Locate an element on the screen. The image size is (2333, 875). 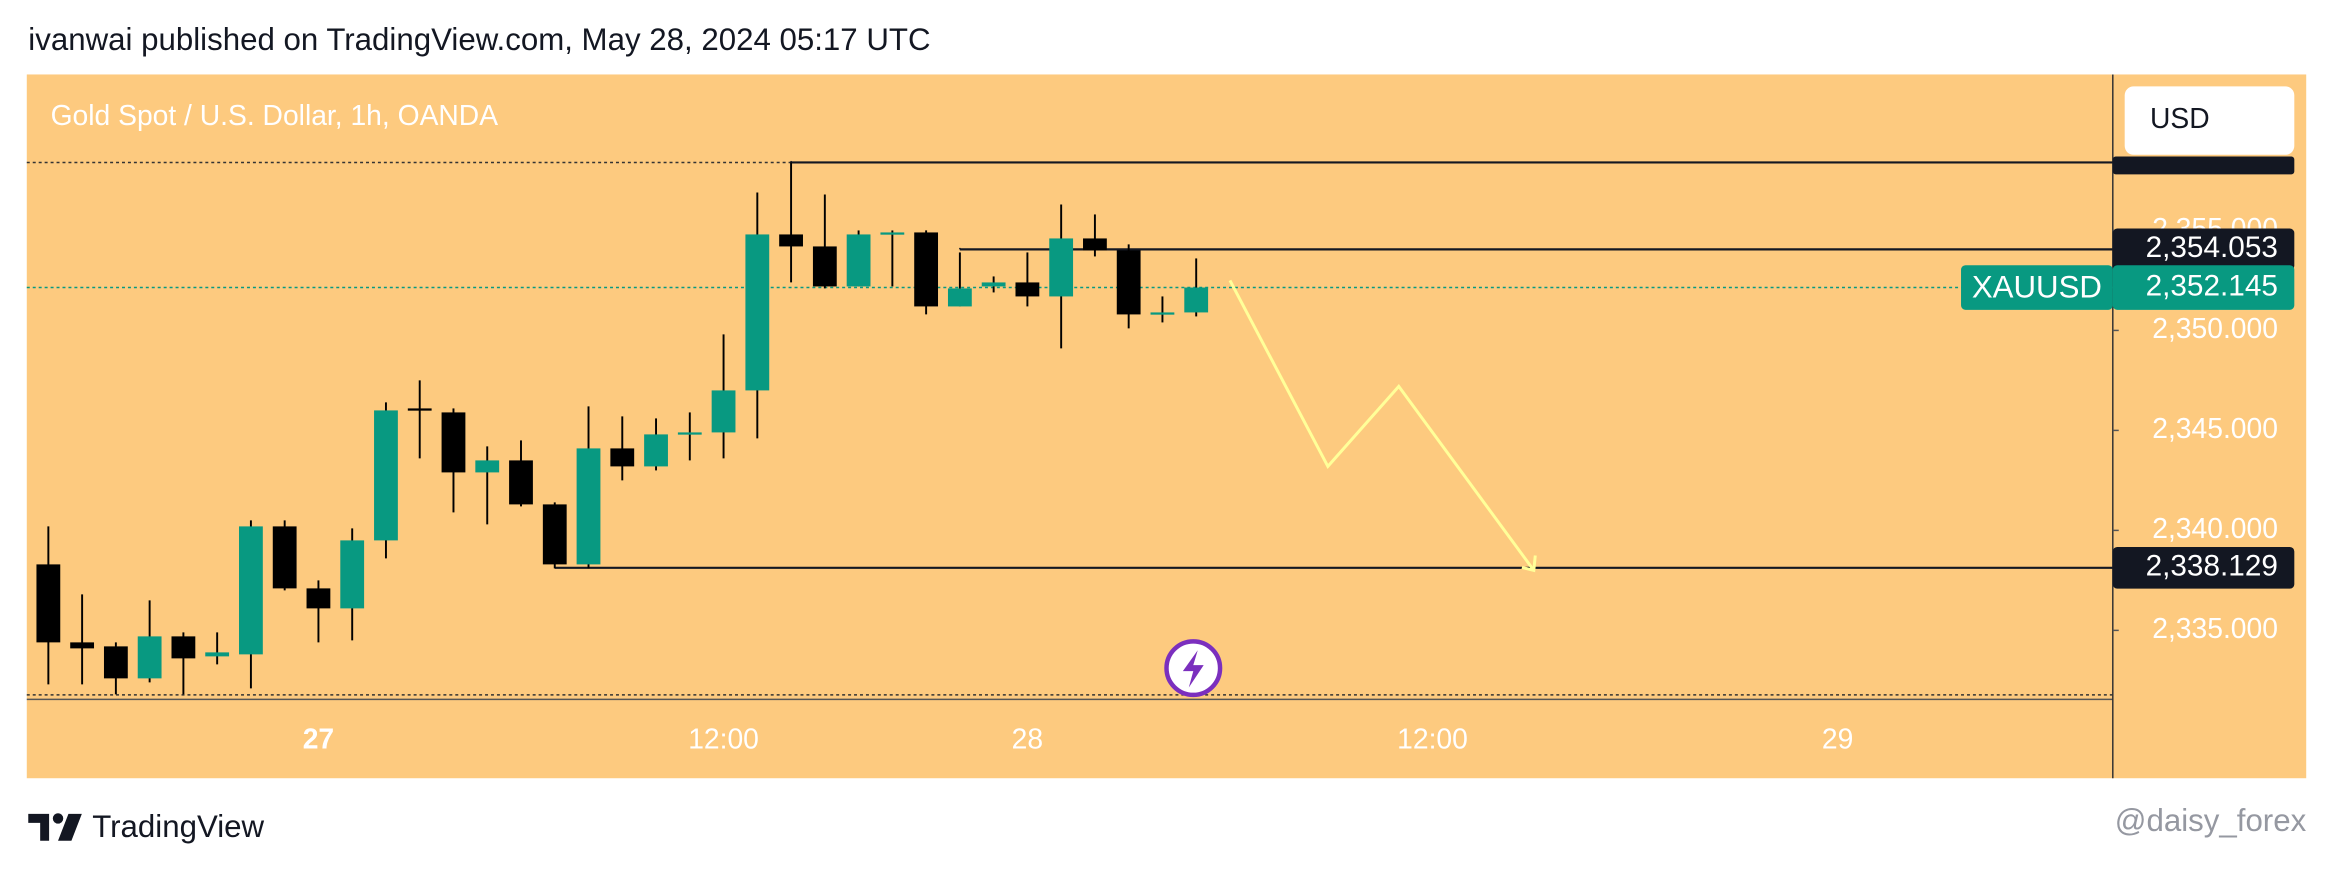
y-tick-label: 2,350.000 is located at coordinates (2215, 328).